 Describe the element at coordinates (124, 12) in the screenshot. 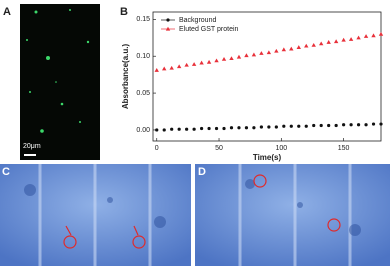

I see `panel-label: B` at that location.